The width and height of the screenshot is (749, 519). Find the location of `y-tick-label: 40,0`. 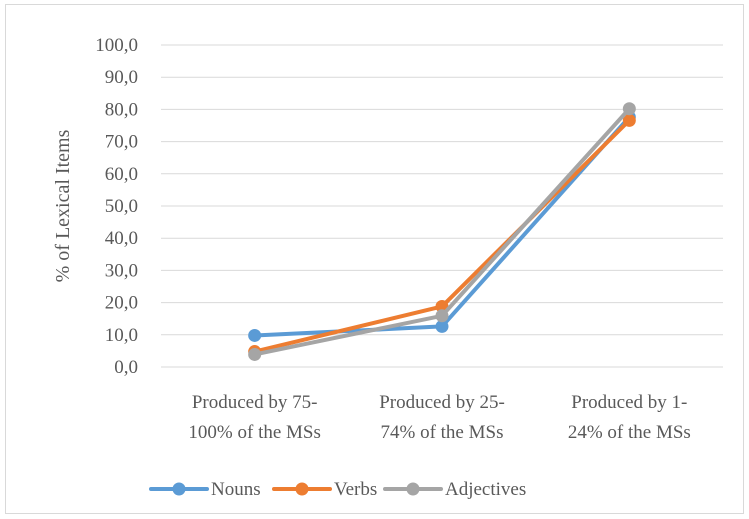

y-tick-label: 40,0 is located at coordinates (121, 238).